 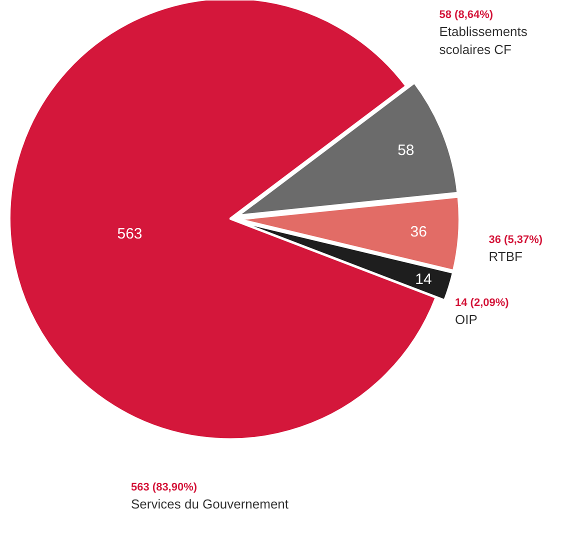 What do you see at coordinates (482, 302) in the screenshot?
I see `text: 14 (2,09%)` at bounding box center [482, 302].